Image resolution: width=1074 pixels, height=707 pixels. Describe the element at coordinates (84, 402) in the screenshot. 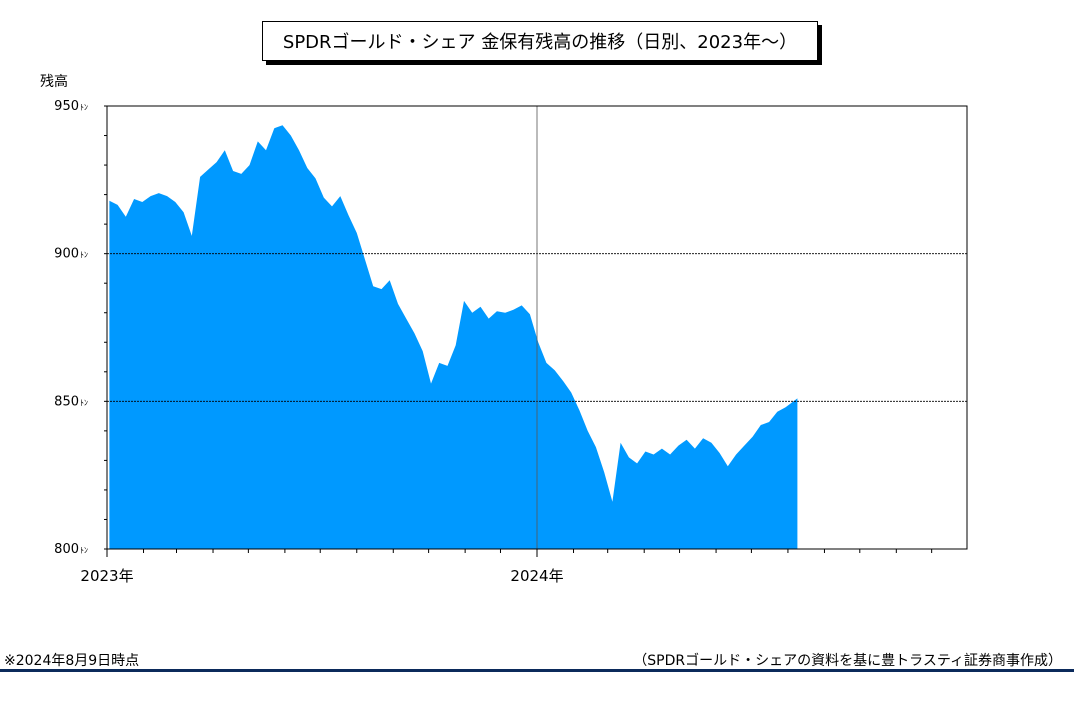

I see `y-tick-unit-850: ﾄﾝ` at that location.